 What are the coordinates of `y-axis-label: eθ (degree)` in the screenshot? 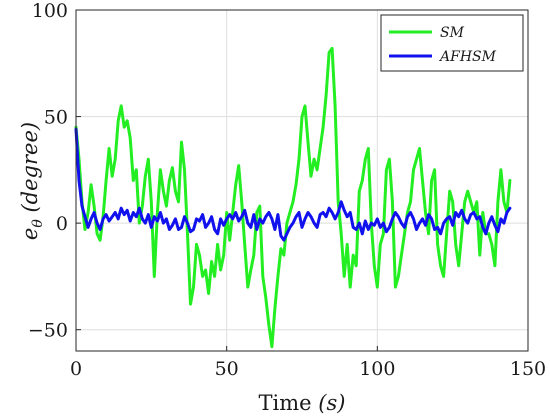 It's located at (32, 181).